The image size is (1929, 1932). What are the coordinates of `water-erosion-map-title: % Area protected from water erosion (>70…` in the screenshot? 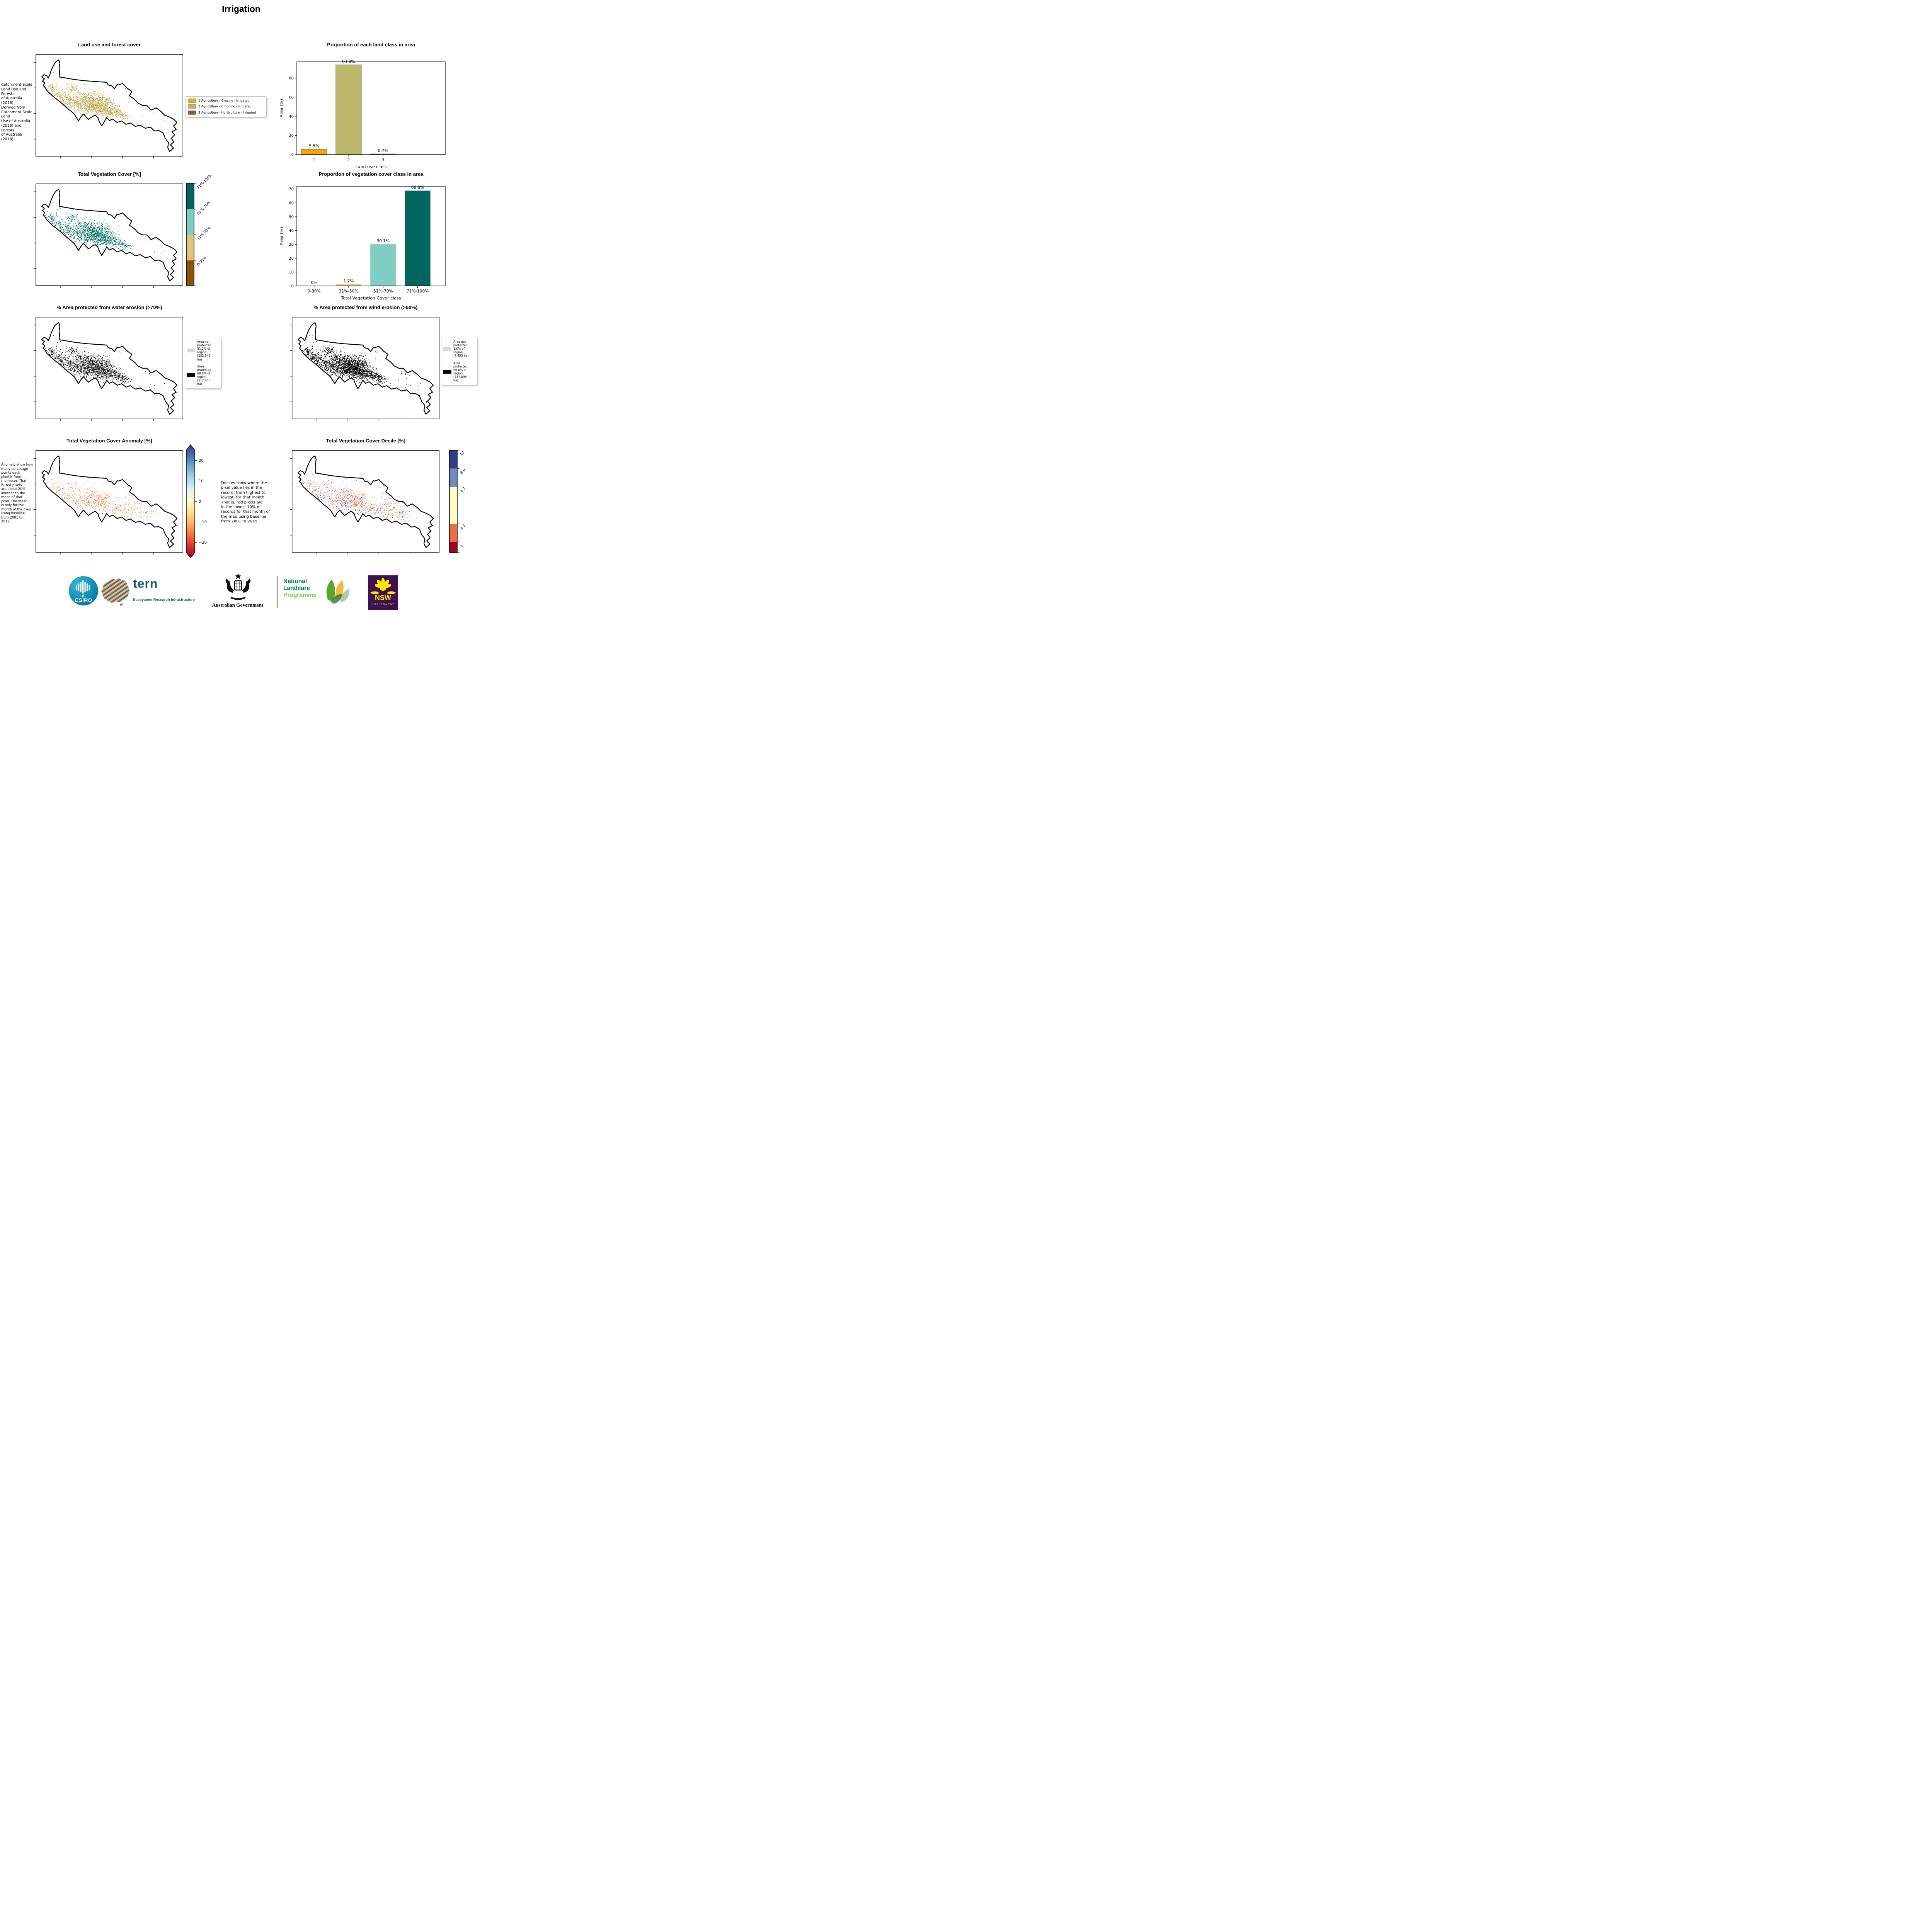 It's located at (109, 307).